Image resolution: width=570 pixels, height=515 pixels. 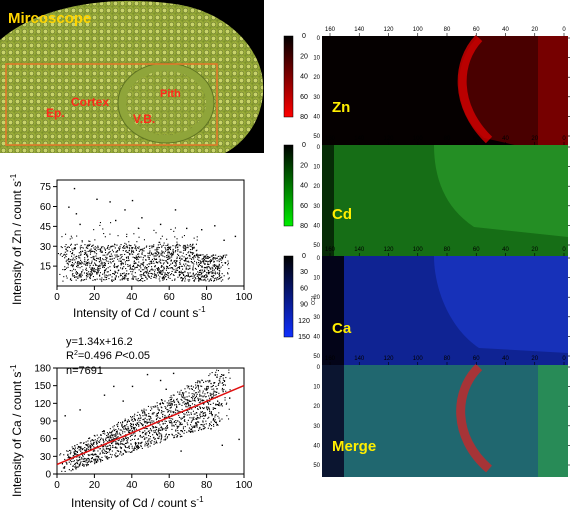 What do you see at coordinates (330, 250) in the screenshot?
I see `map-x-tick-label: 160` at bounding box center [330, 250].